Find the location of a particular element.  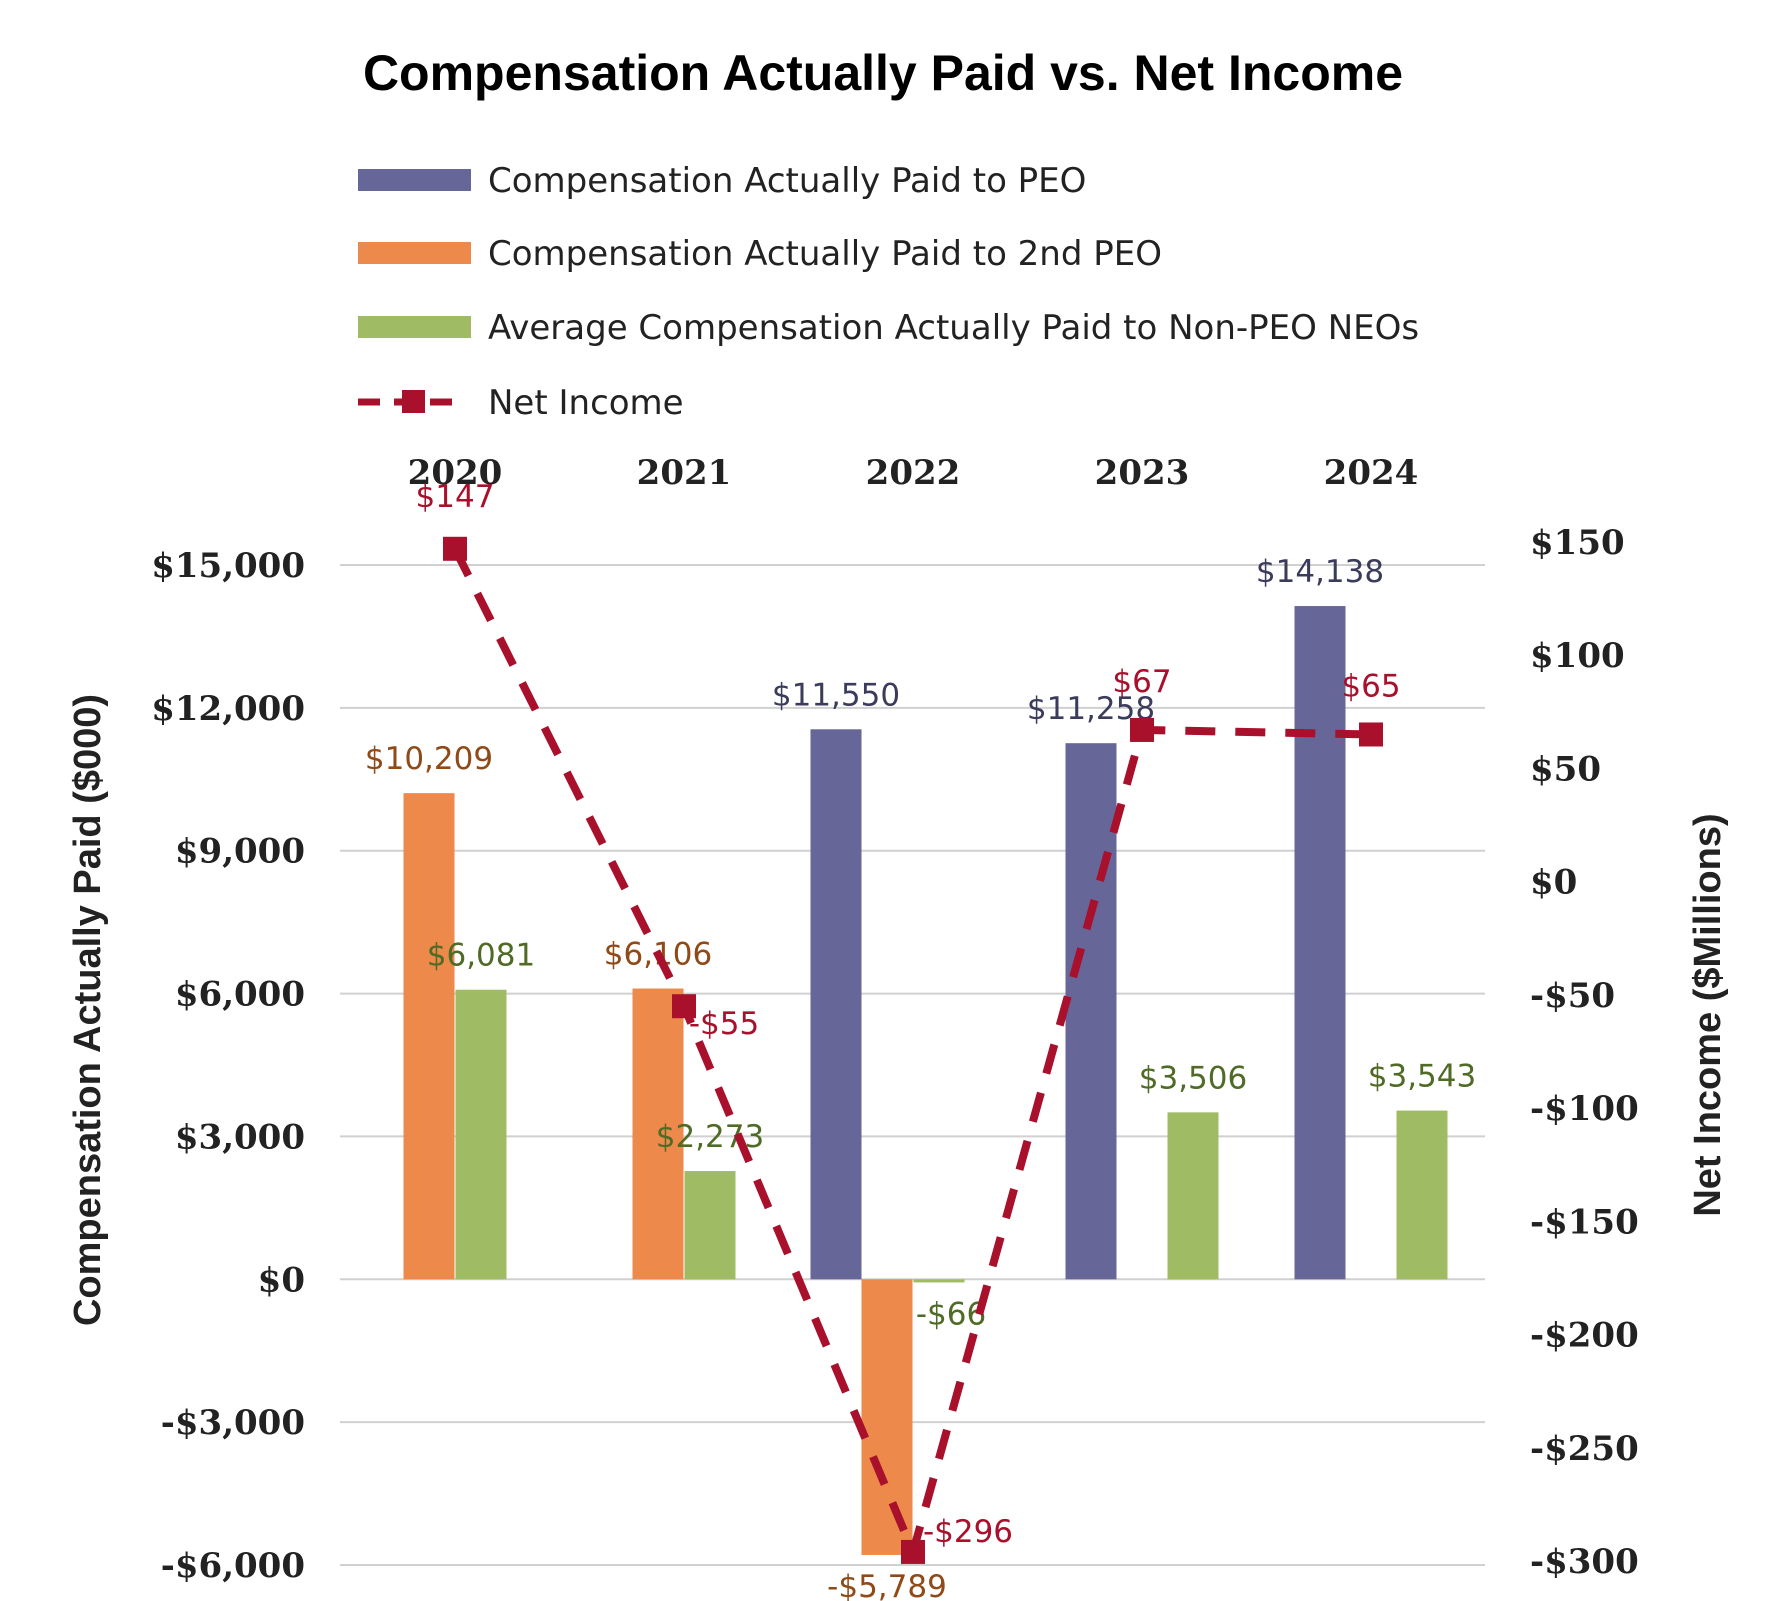

bar-data-label: -$66 is located at coordinates (951, 1314).